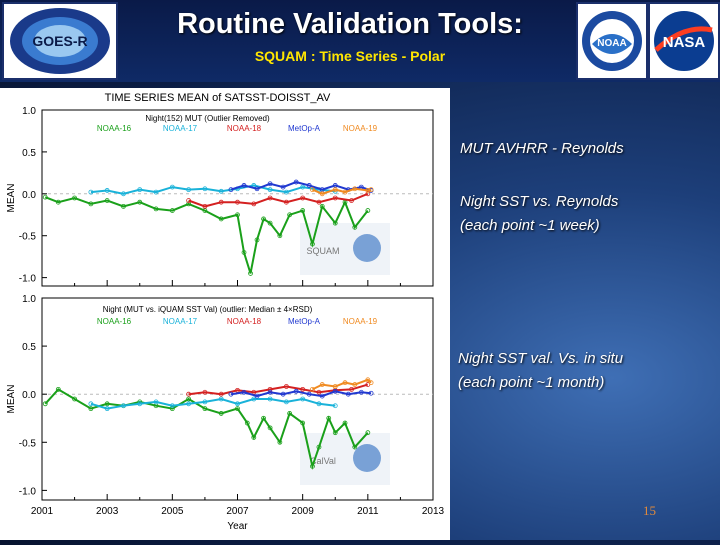  What do you see at coordinates (237, 511) in the screenshot?
I see `x-tick-label-3: 2007` at bounding box center [237, 511].